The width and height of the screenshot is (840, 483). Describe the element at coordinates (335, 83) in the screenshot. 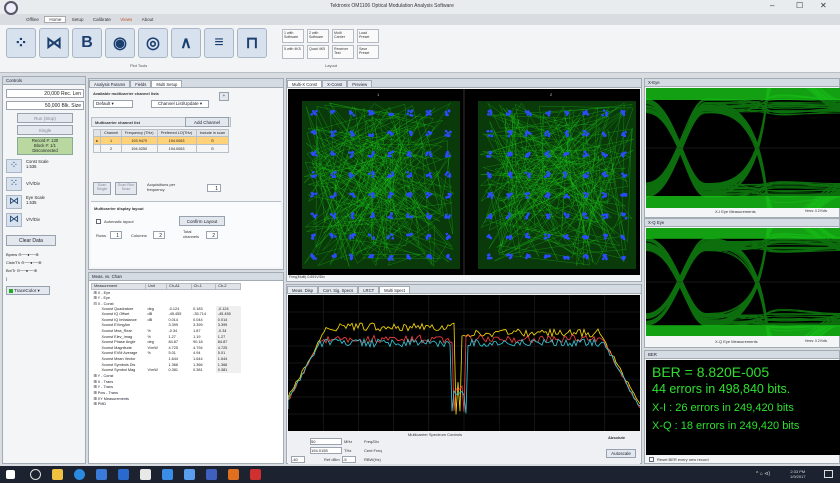

I see `tab-x-const: X-Const` at that location.